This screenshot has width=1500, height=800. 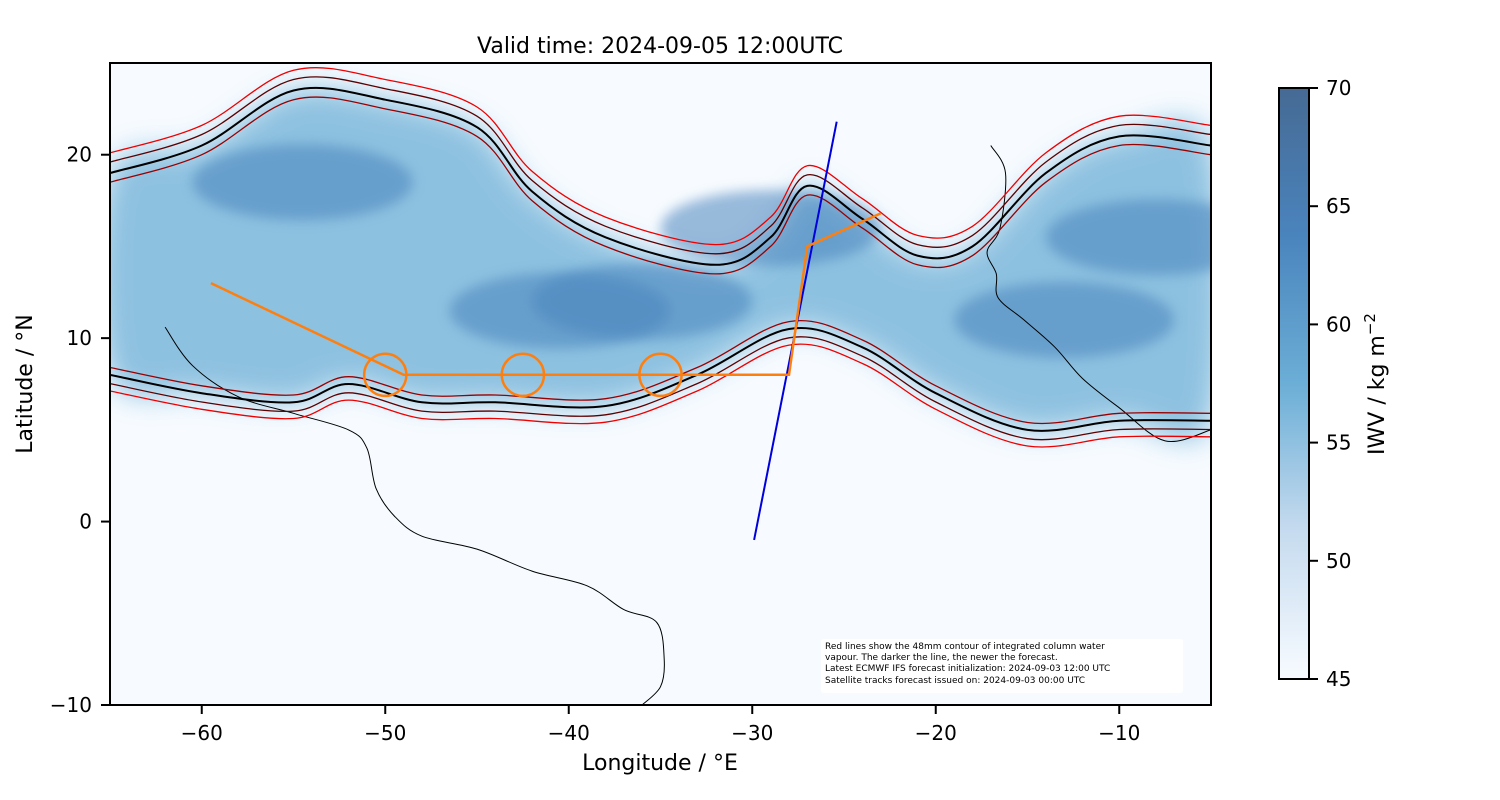 I want to click on colorbar-tick-label: 55, so click(x=1338, y=443).